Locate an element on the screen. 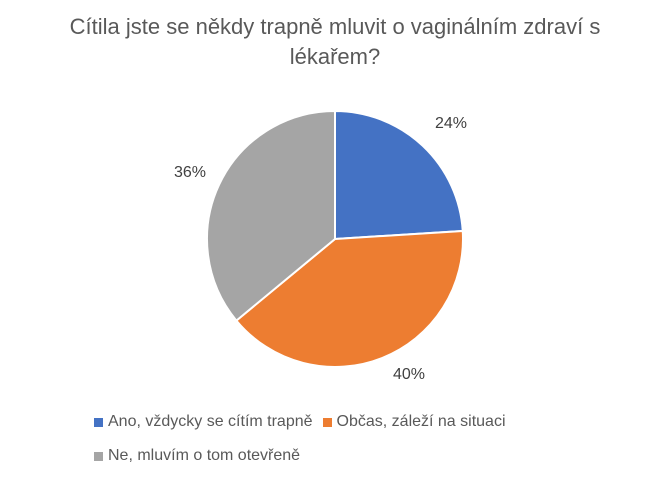 The height and width of the screenshot is (479, 670). pie-slice-ne is located at coordinates (271, 215).